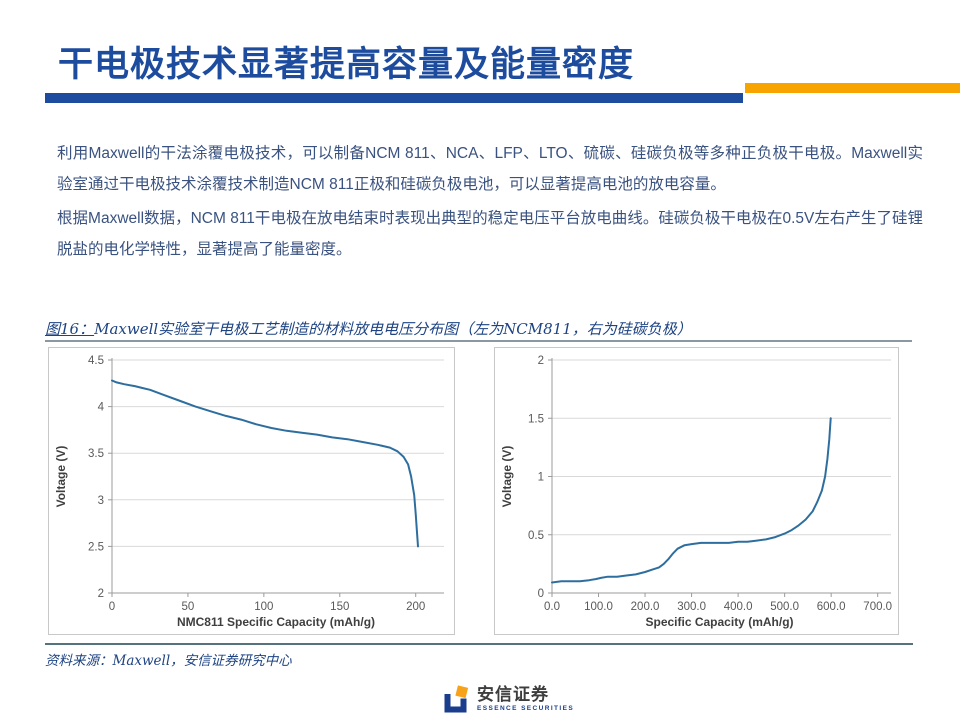 The width and height of the screenshot is (960, 720). Describe the element at coordinates (598, 607) in the screenshot. I see `svg-text: 100.0` at that location.